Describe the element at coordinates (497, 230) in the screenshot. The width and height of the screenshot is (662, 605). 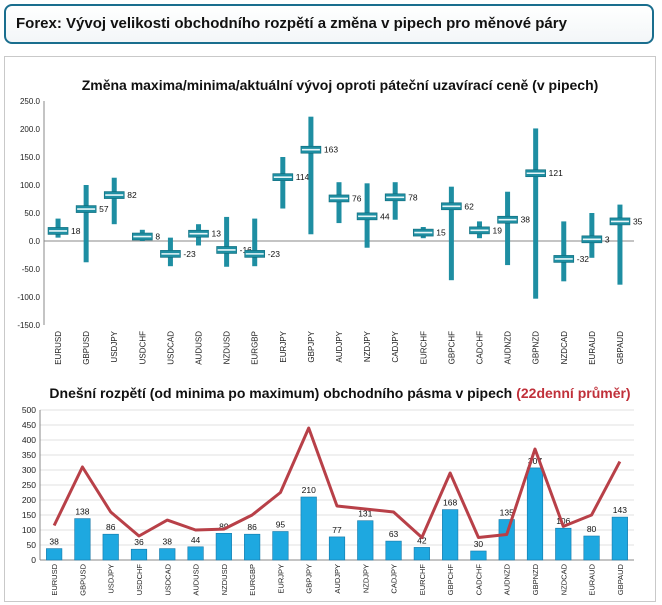
I see `data-label: 19` at that location.